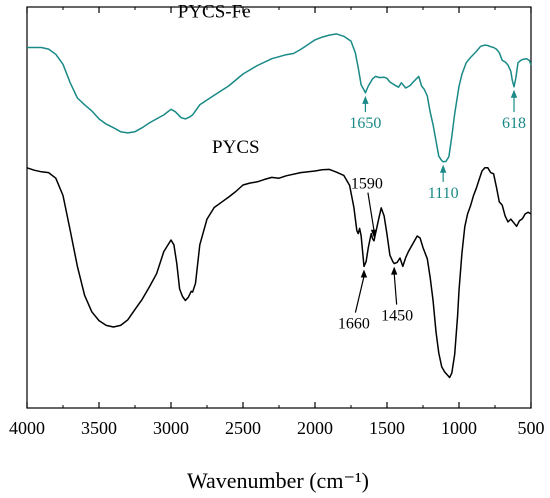 This screenshot has width=550, height=498. What do you see at coordinates (531, 428) in the screenshot?
I see `x-tick-label: 500` at bounding box center [531, 428].